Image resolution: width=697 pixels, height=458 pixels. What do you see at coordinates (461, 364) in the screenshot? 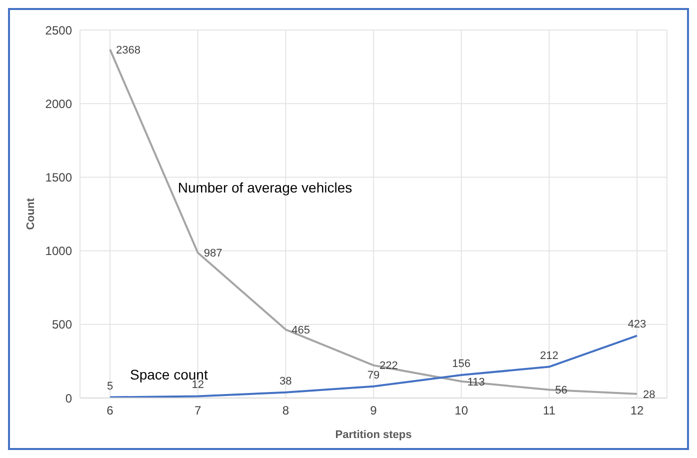
I see `data-label: 156` at bounding box center [461, 364].